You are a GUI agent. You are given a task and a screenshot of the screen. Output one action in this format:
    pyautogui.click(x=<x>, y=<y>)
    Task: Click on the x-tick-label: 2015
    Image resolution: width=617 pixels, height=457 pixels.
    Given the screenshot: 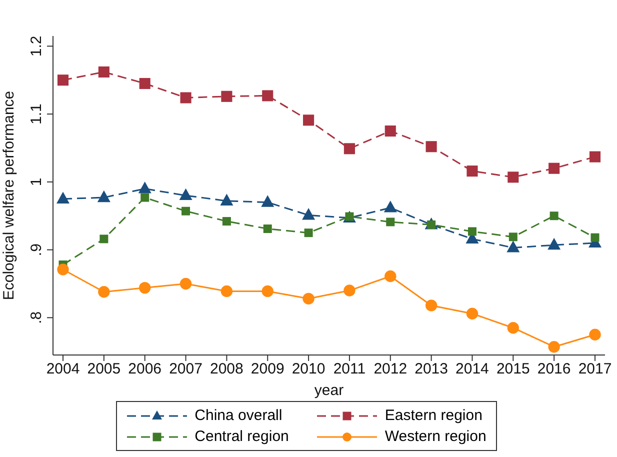 What is the action you would take?
    pyautogui.click(x=513, y=369)
    